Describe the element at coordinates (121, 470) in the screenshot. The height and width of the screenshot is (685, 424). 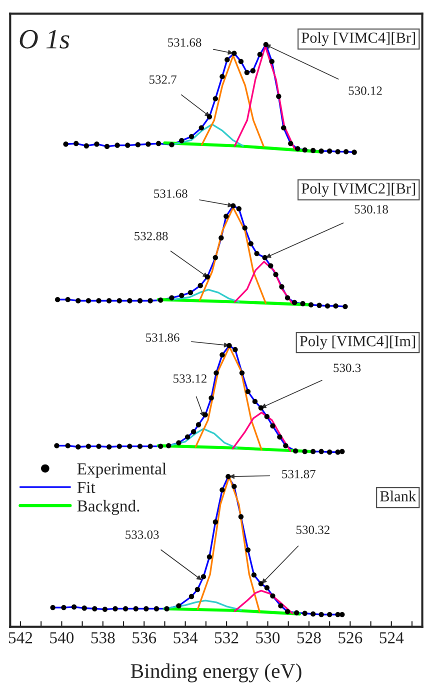
I see `legend-label: Experimental` at that location.